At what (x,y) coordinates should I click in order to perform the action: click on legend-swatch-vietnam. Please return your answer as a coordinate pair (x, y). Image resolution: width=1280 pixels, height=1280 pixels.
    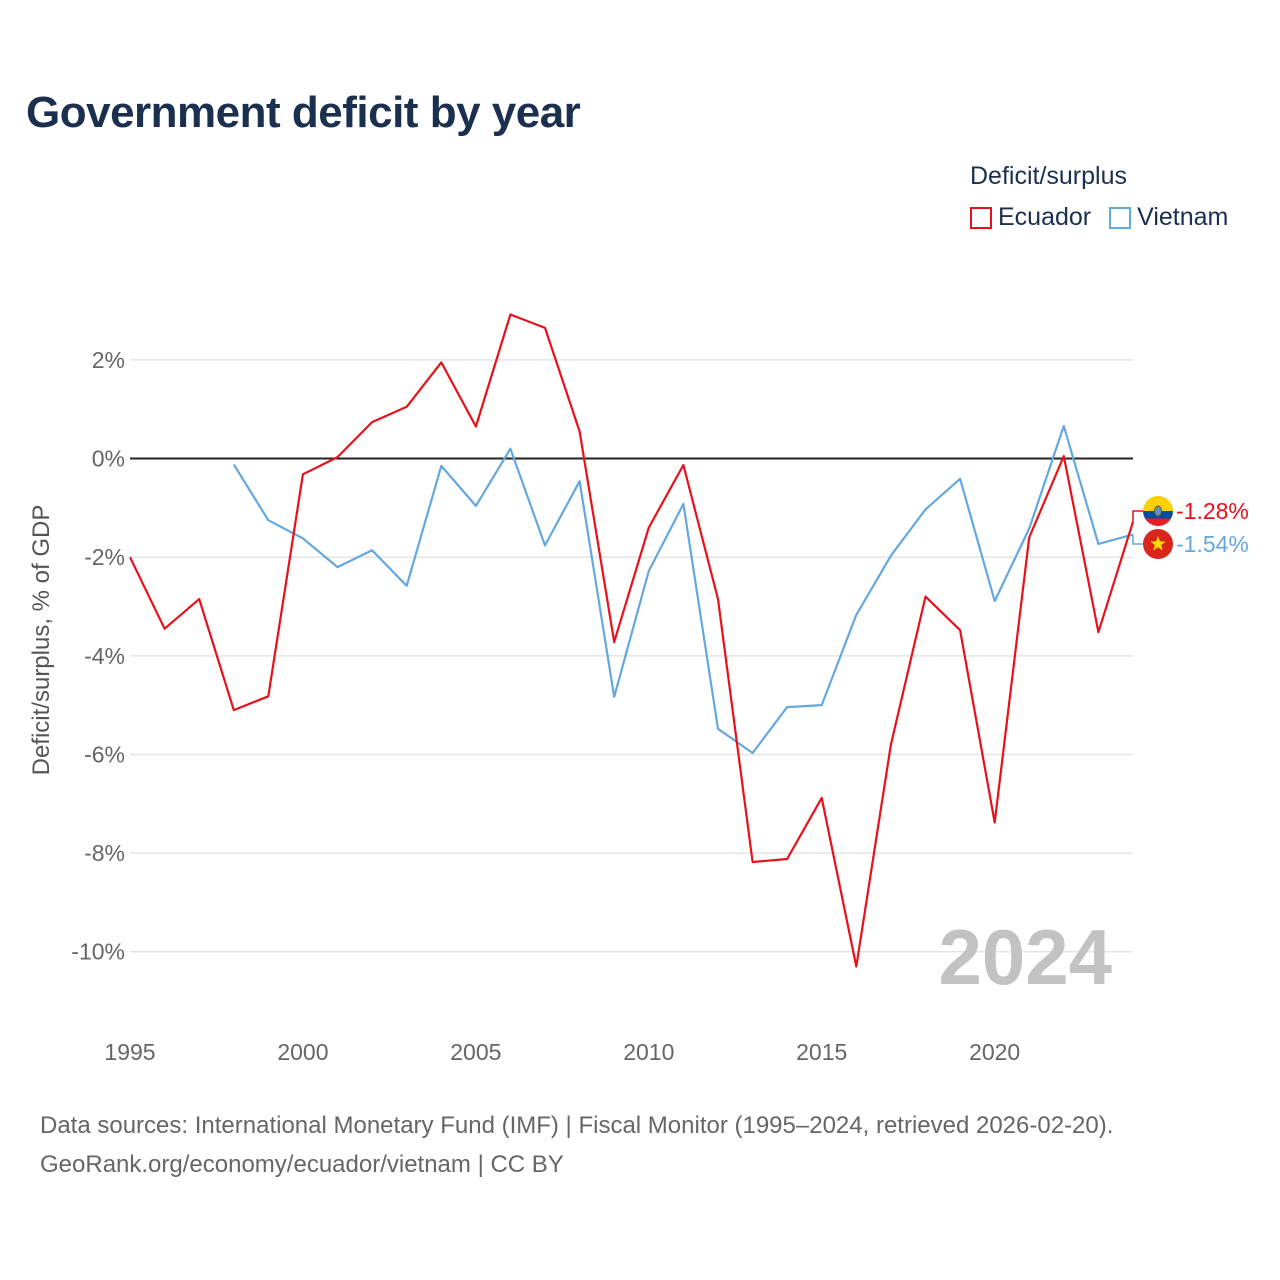
    Looking at the image, I should click on (1120, 217).